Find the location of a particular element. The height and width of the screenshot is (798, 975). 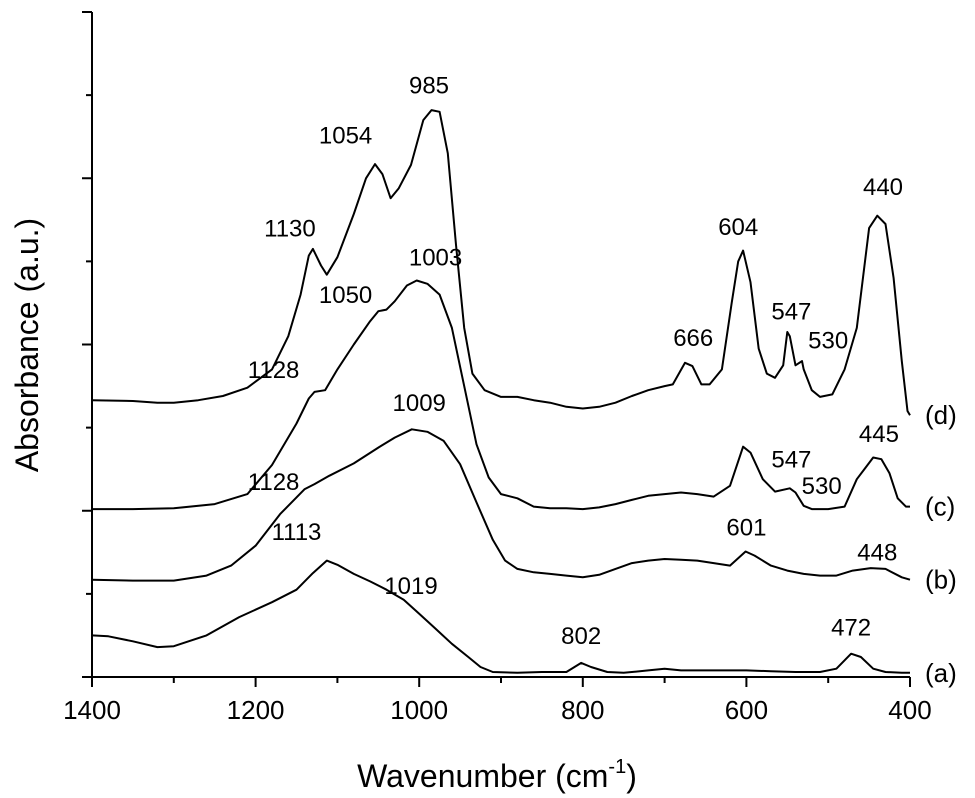

peak-label: 1050 is located at coordinates (345, 295).